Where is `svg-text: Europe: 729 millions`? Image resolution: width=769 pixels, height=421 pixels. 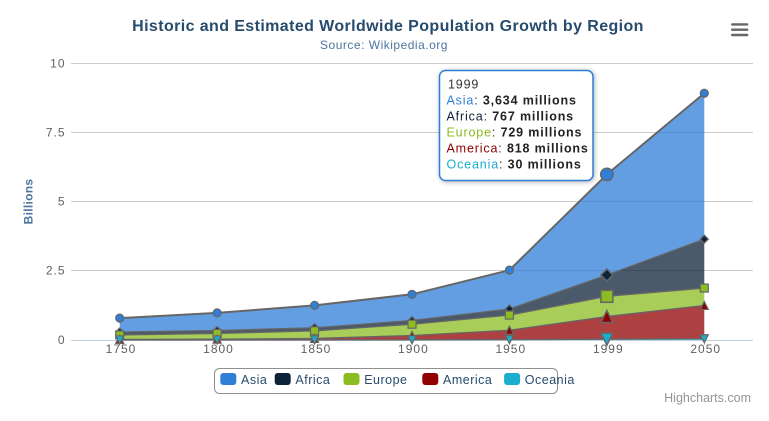
svg-text: Europe: 729 millions is located at coordinates (515, 133).